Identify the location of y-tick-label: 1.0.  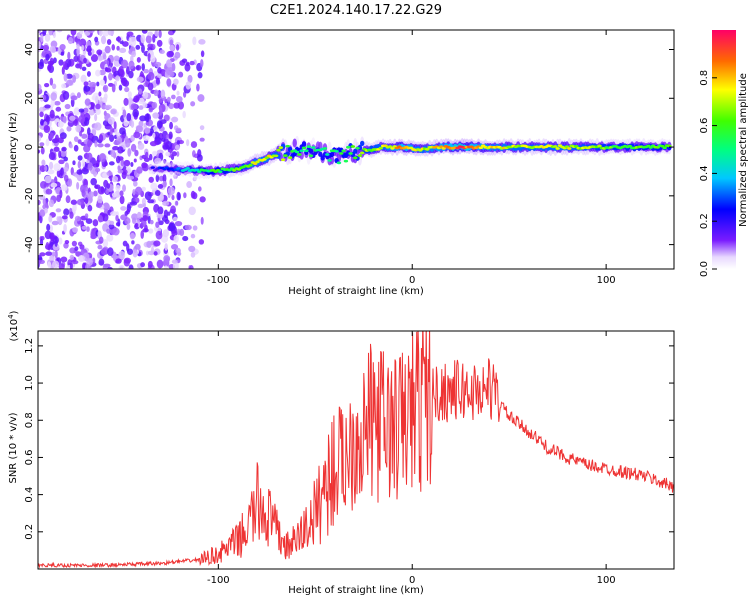
(29, 383).